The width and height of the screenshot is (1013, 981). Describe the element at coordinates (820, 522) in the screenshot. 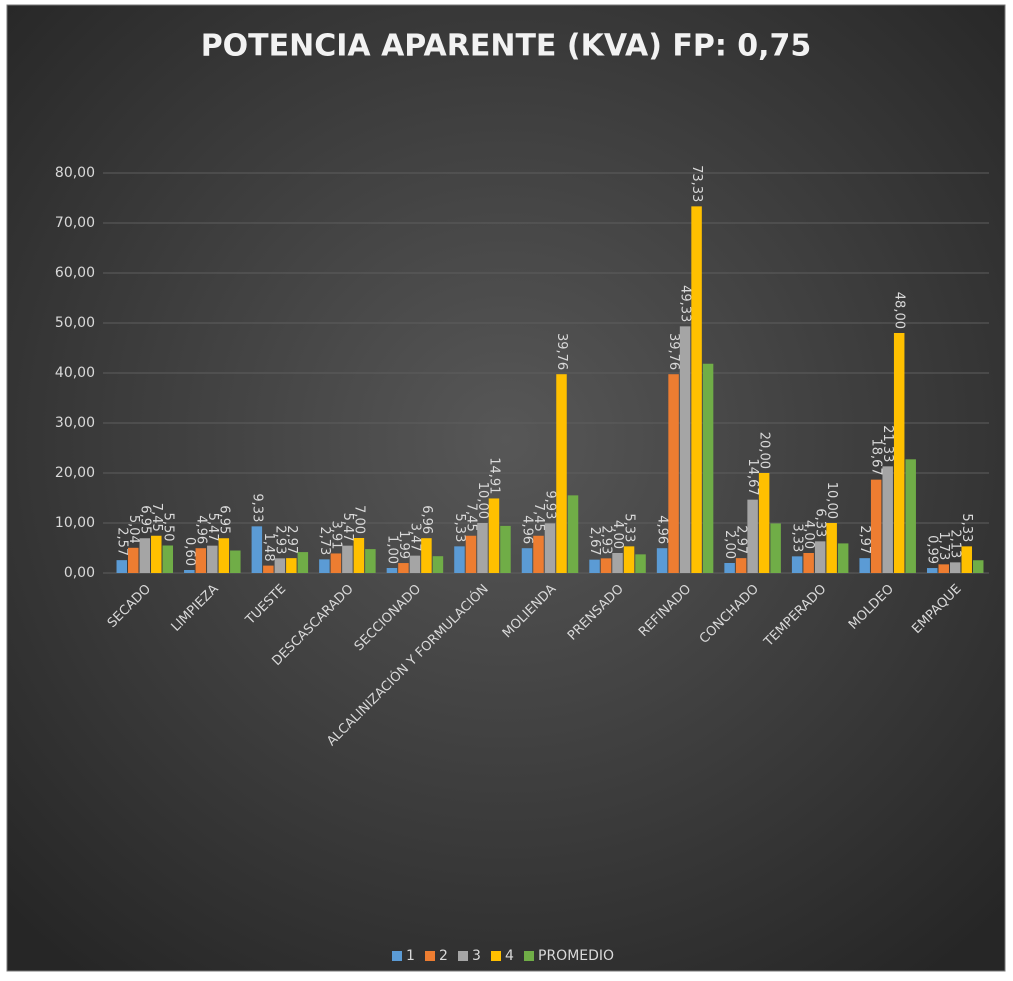

I see `data-label: 6,33` at that location.